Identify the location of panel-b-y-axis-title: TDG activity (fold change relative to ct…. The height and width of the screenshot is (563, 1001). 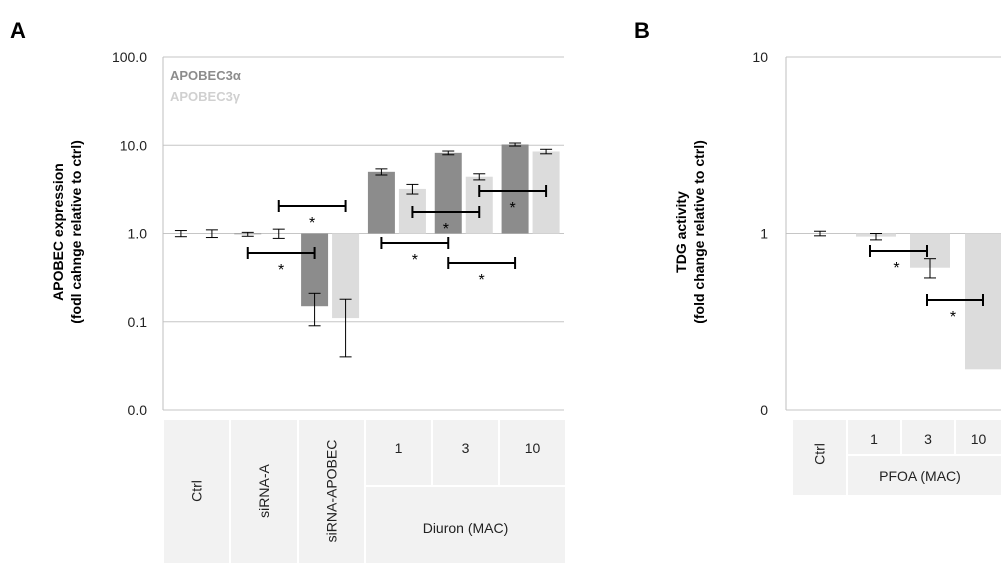
(690, 232).